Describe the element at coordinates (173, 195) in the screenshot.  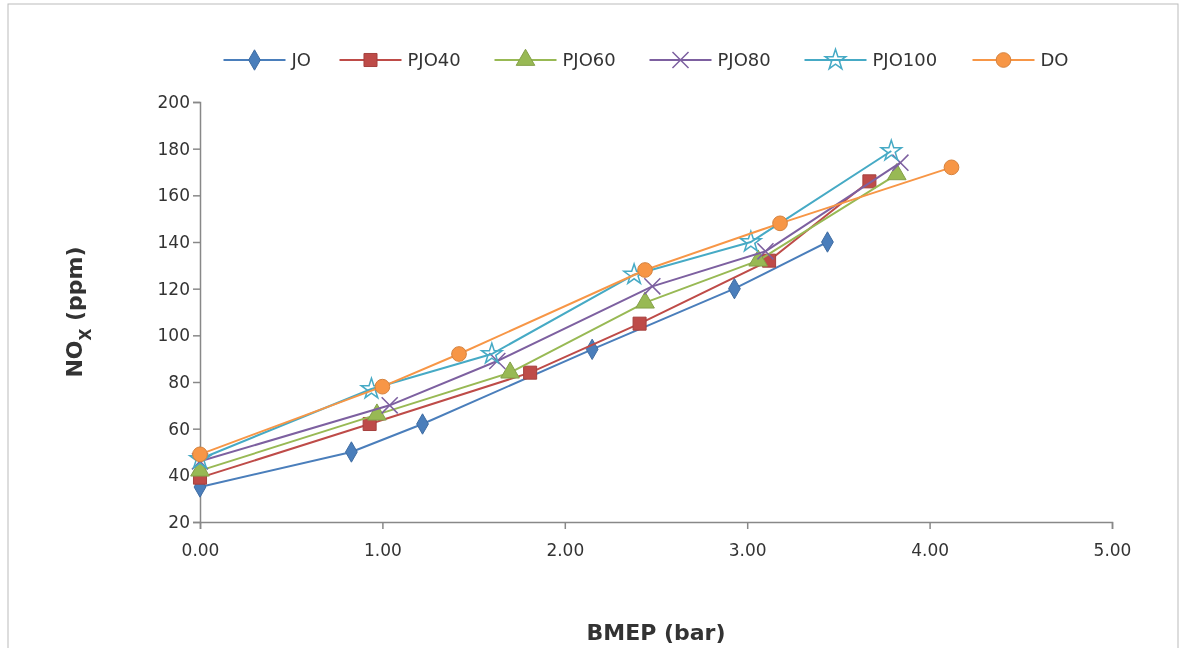
I see `y-tick-label: 160` at that location.